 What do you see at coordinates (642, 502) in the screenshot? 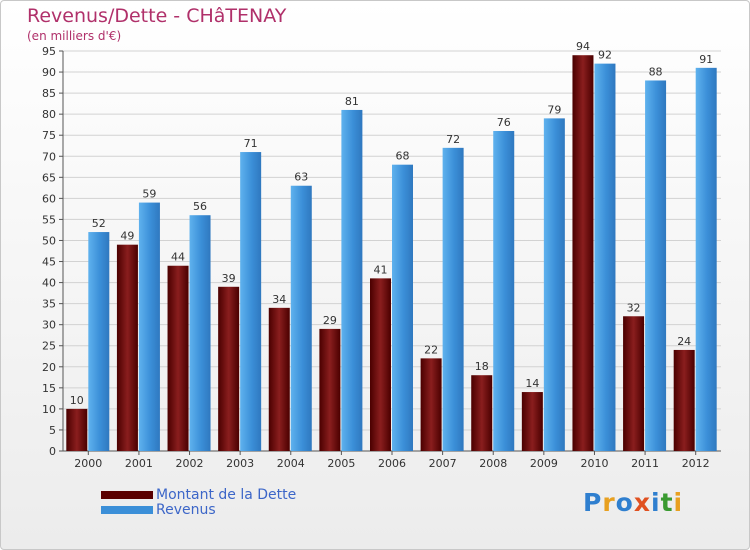
I see `logo-letter: x` at bounding box center [642, 502].